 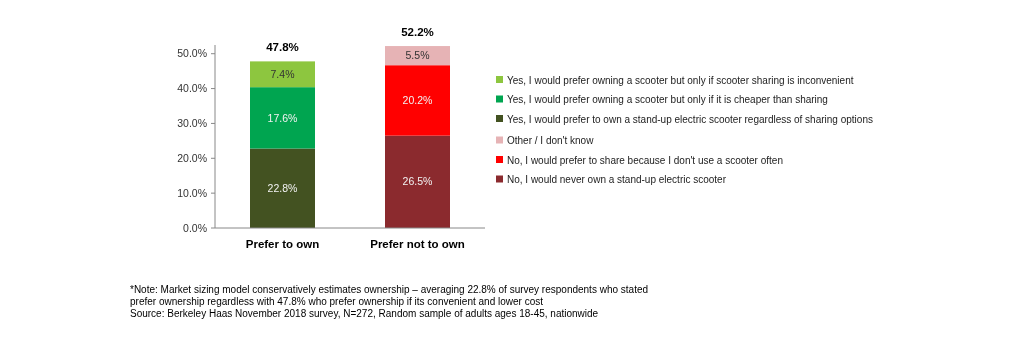 I want to click on y-tick-label: 30.0%, so click(x=192, y=123).